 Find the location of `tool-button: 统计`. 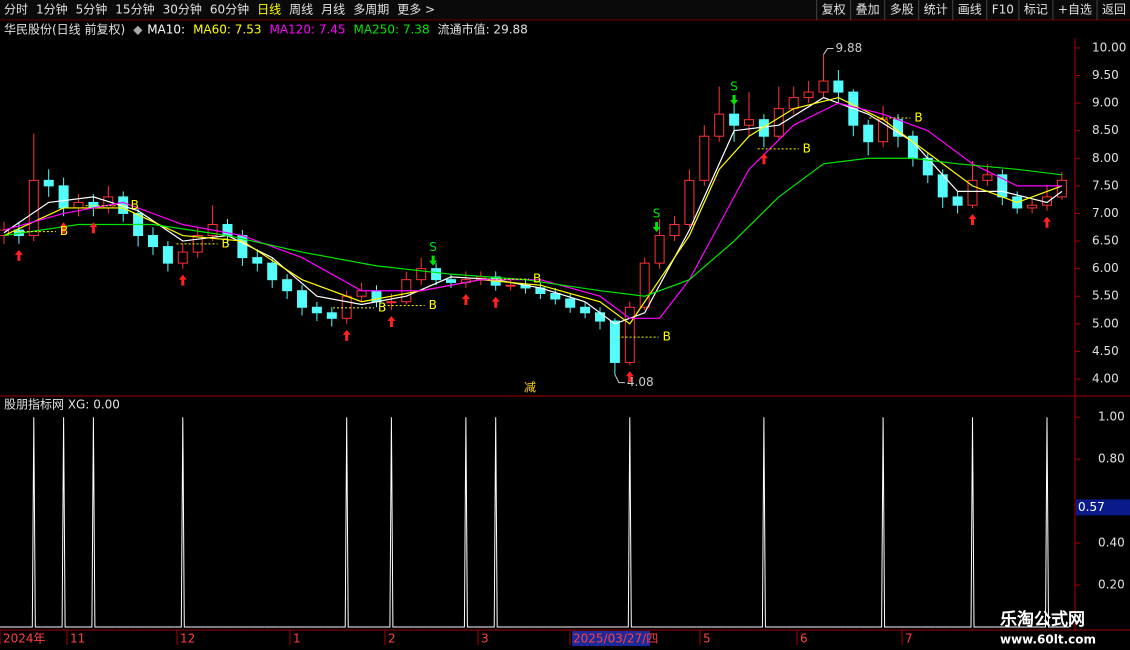

tool-button: 统计 is located at coordinates (936, 10).